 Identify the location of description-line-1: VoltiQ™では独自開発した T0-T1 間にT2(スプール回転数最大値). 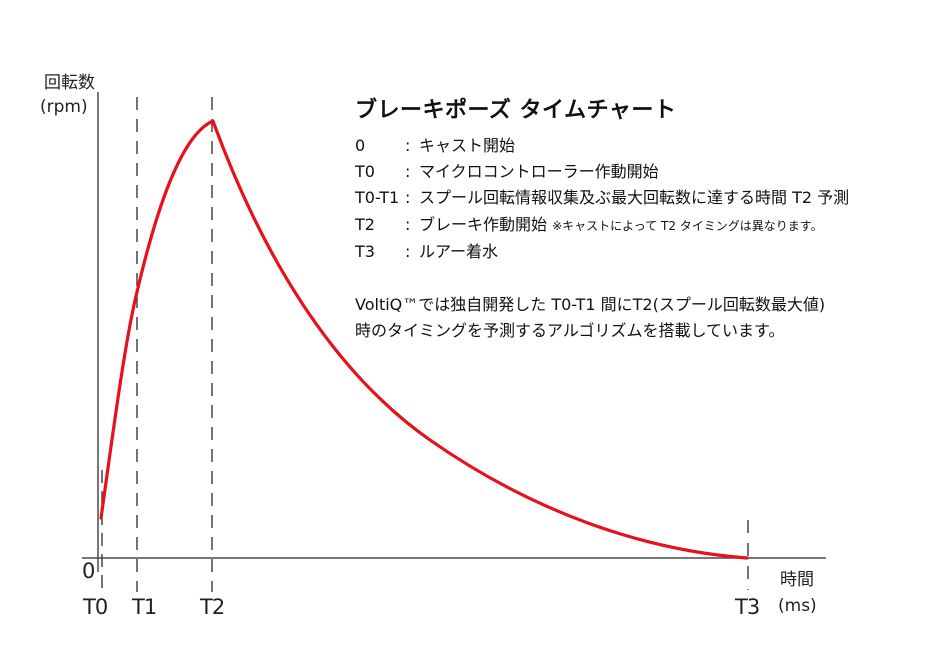
(590, 304).